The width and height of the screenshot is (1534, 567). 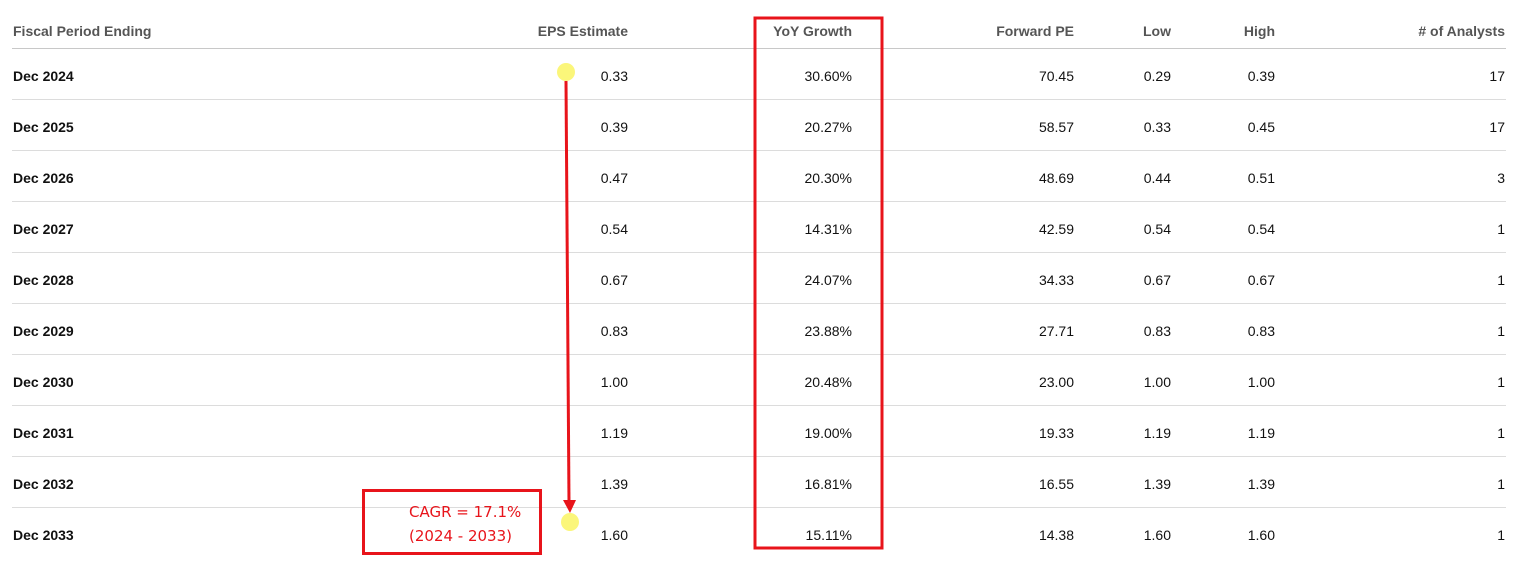 I want to click on fiscal-period-cell: Dec 2026, so click(x=43, y=178).